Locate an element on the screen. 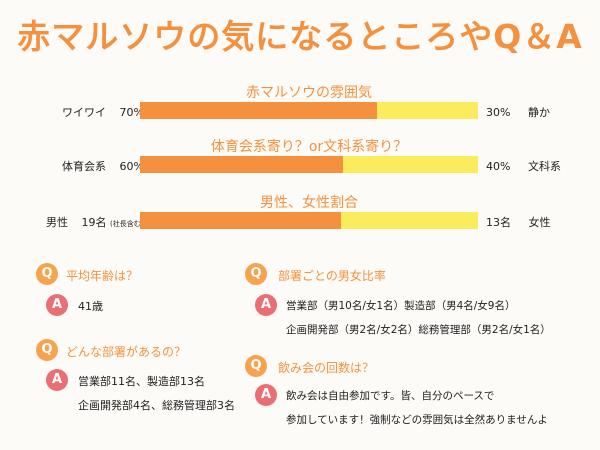 Image resolution: width=600 pixels, height=450 pixels. bar-right-text: 女性 is located at coordinates (539, 222).